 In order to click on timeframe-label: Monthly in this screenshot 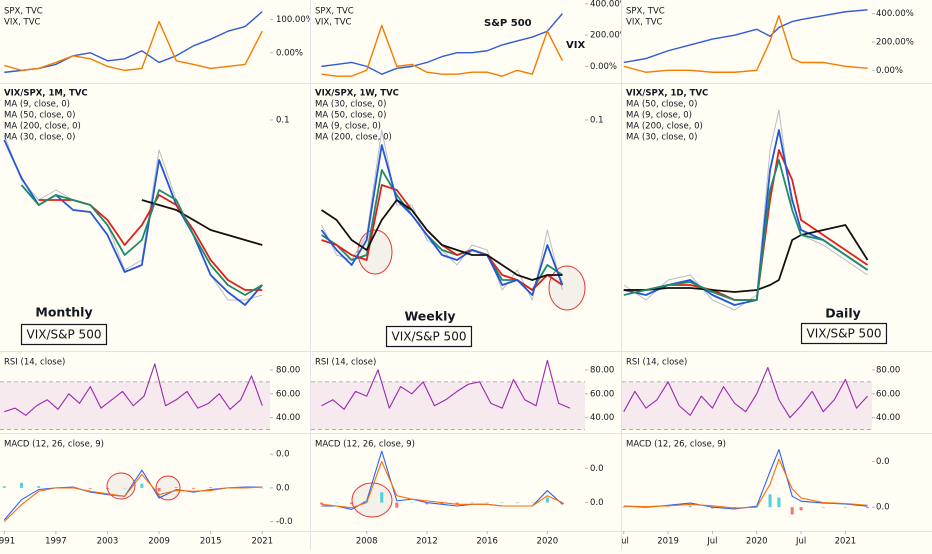, I will do `click(63, 312)`.